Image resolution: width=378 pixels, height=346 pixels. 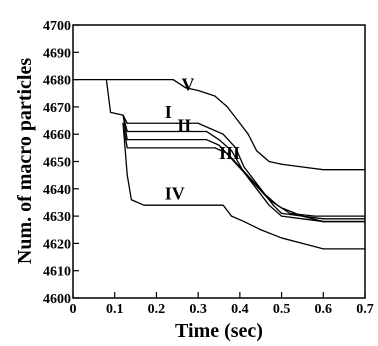 What do you see at coordinates (175, 194) in the screenshot?
I see `series-label: IV` at bounding box center [175, 194].